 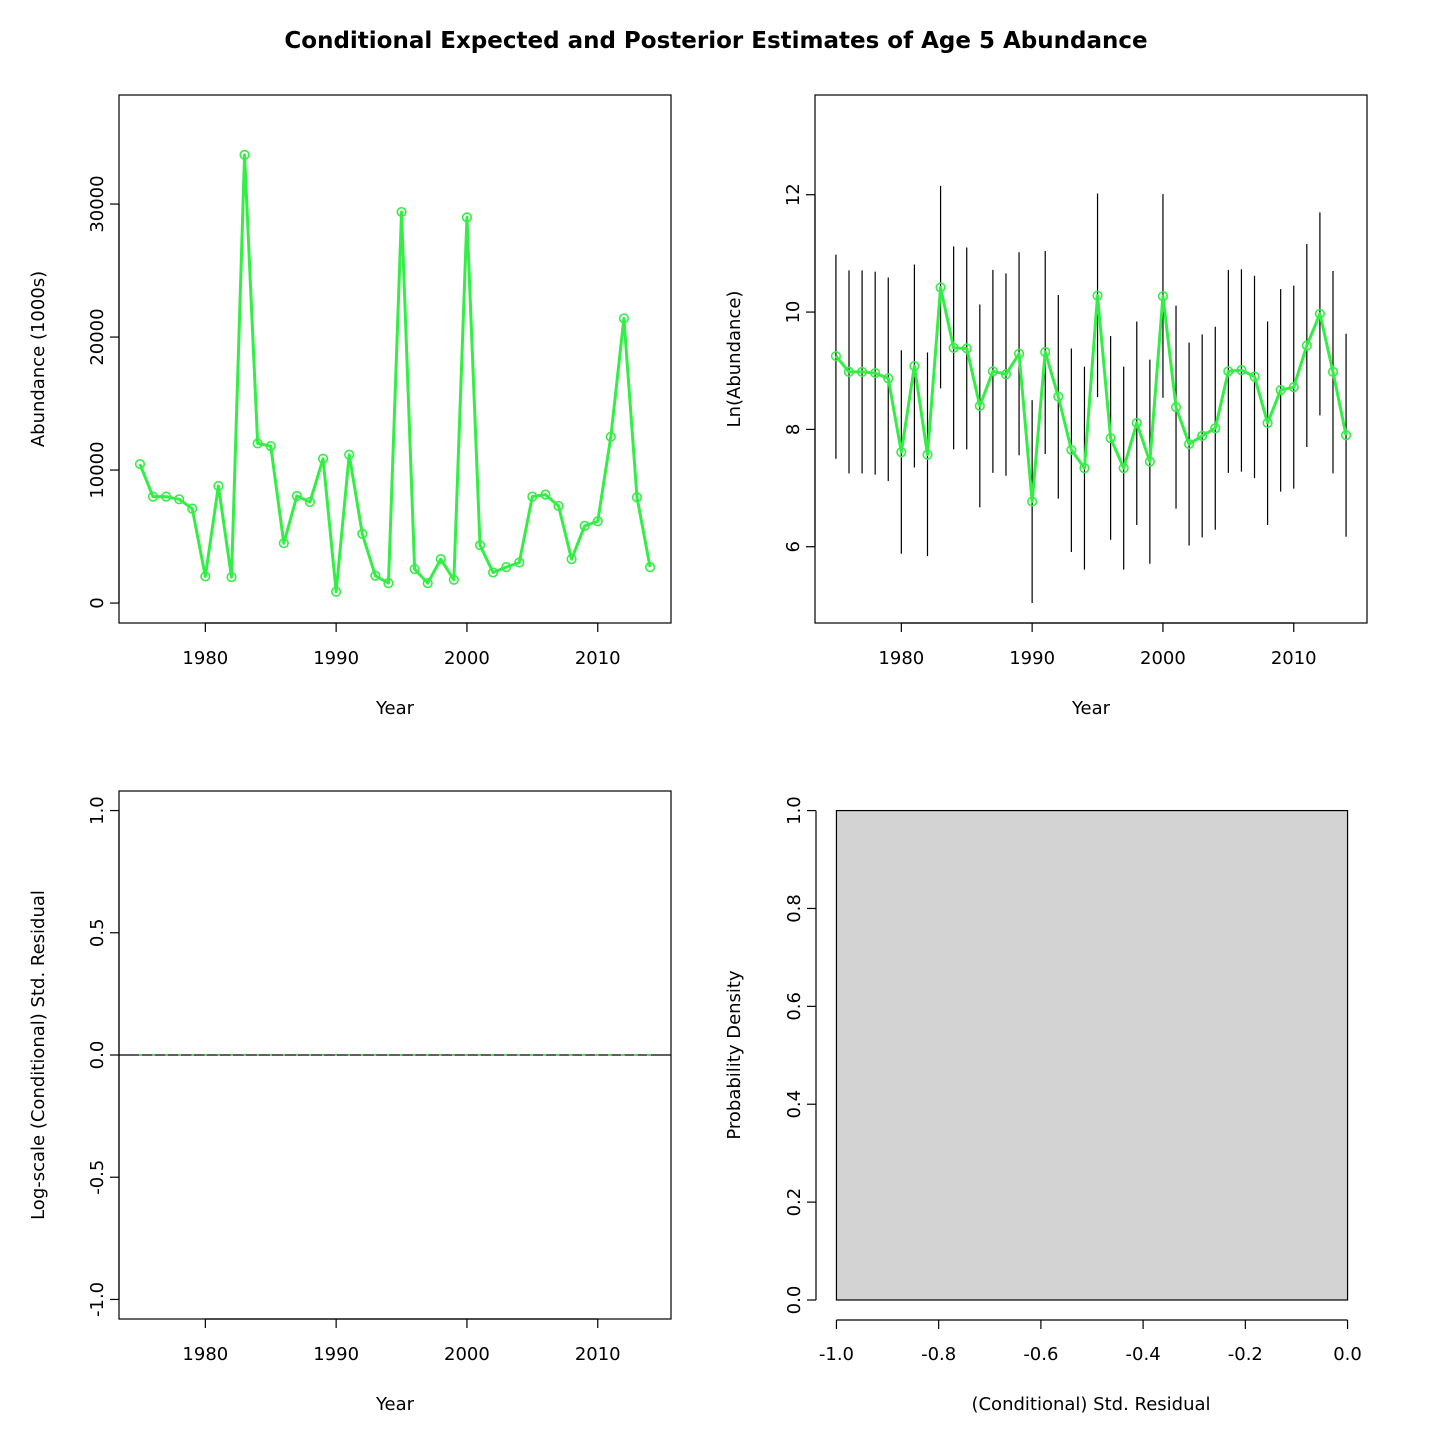 What do you see at coordinates (1143, 1354) in the screenshot?
I see `histogram-x-tick-label: -0.4` at bounding box center [1143, 1354].